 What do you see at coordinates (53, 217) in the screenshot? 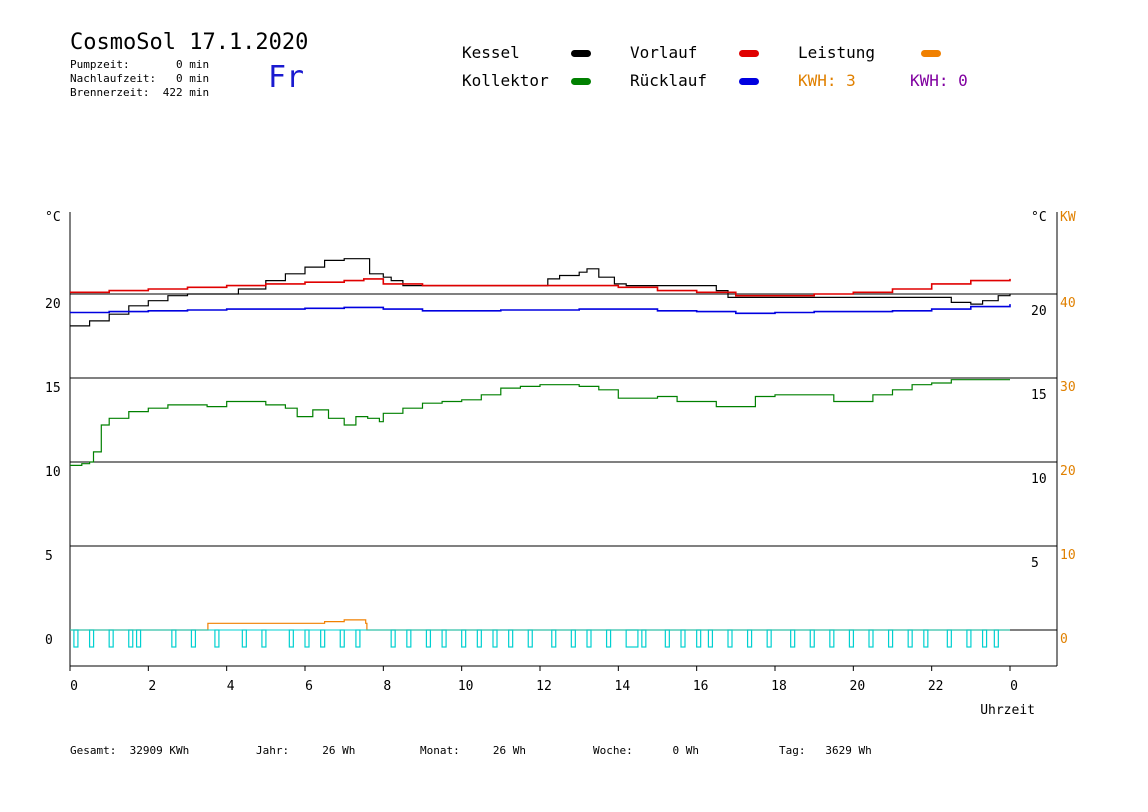
I see `left-unit-label: °C` at bounding box center [53, 217].